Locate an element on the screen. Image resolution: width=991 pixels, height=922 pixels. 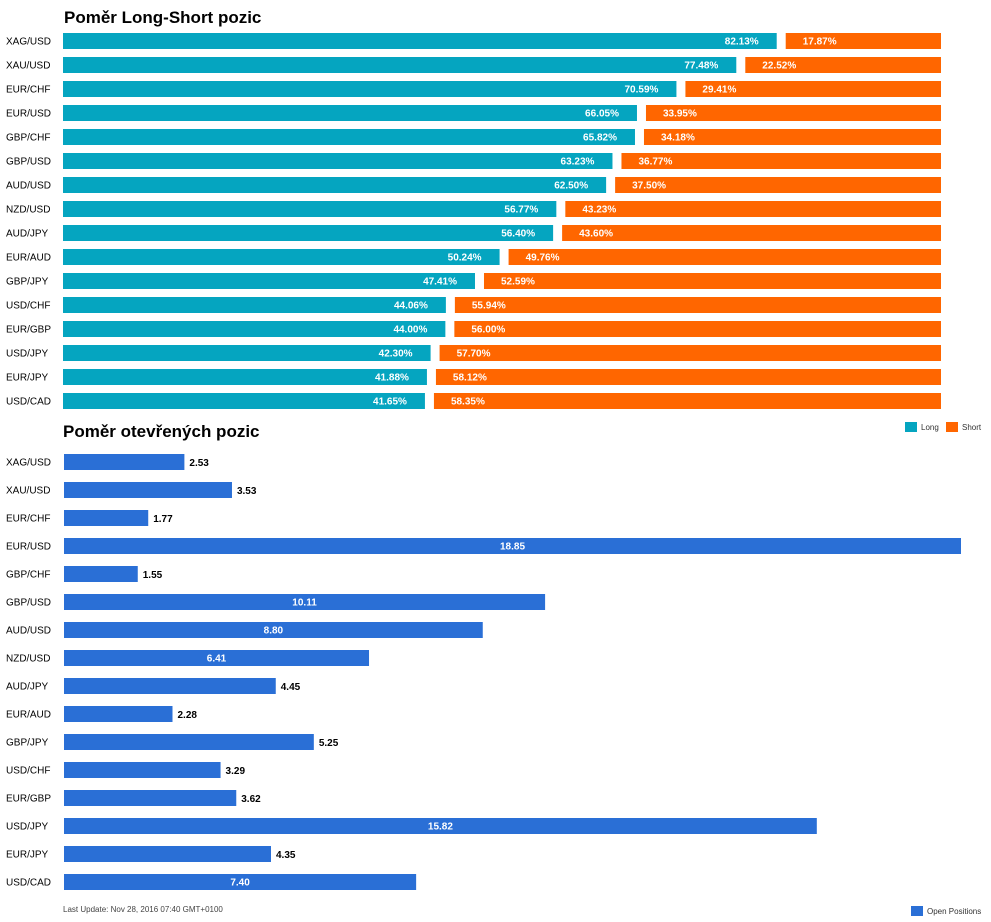
ls-category-label: EUR/USD is located at coordinates (28, 114).